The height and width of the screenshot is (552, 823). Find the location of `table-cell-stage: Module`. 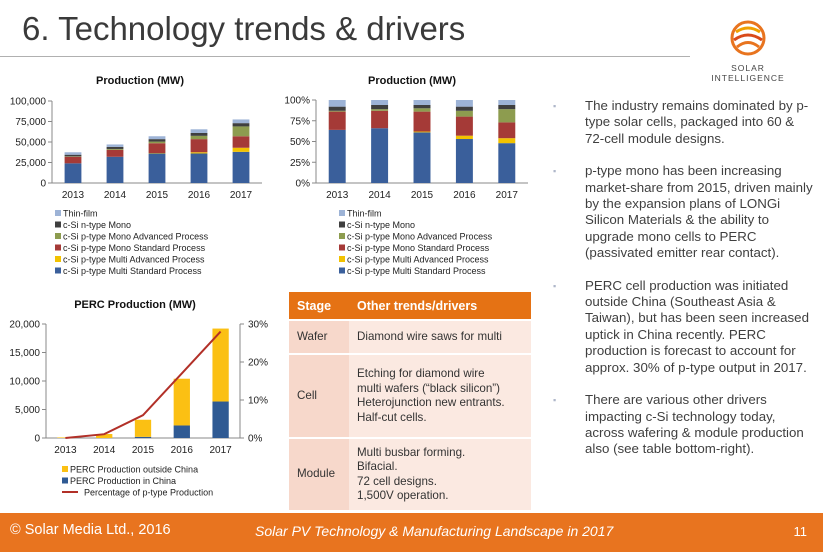

table-cell-stage: Module is located at coordinates (319, 473).